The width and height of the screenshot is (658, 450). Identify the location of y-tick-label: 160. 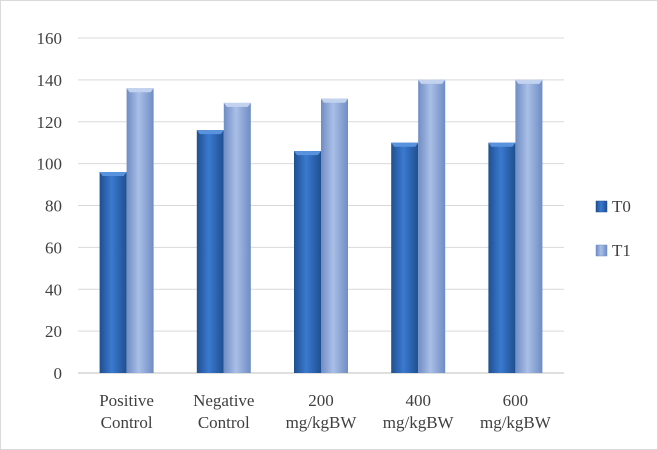
(50, 38).